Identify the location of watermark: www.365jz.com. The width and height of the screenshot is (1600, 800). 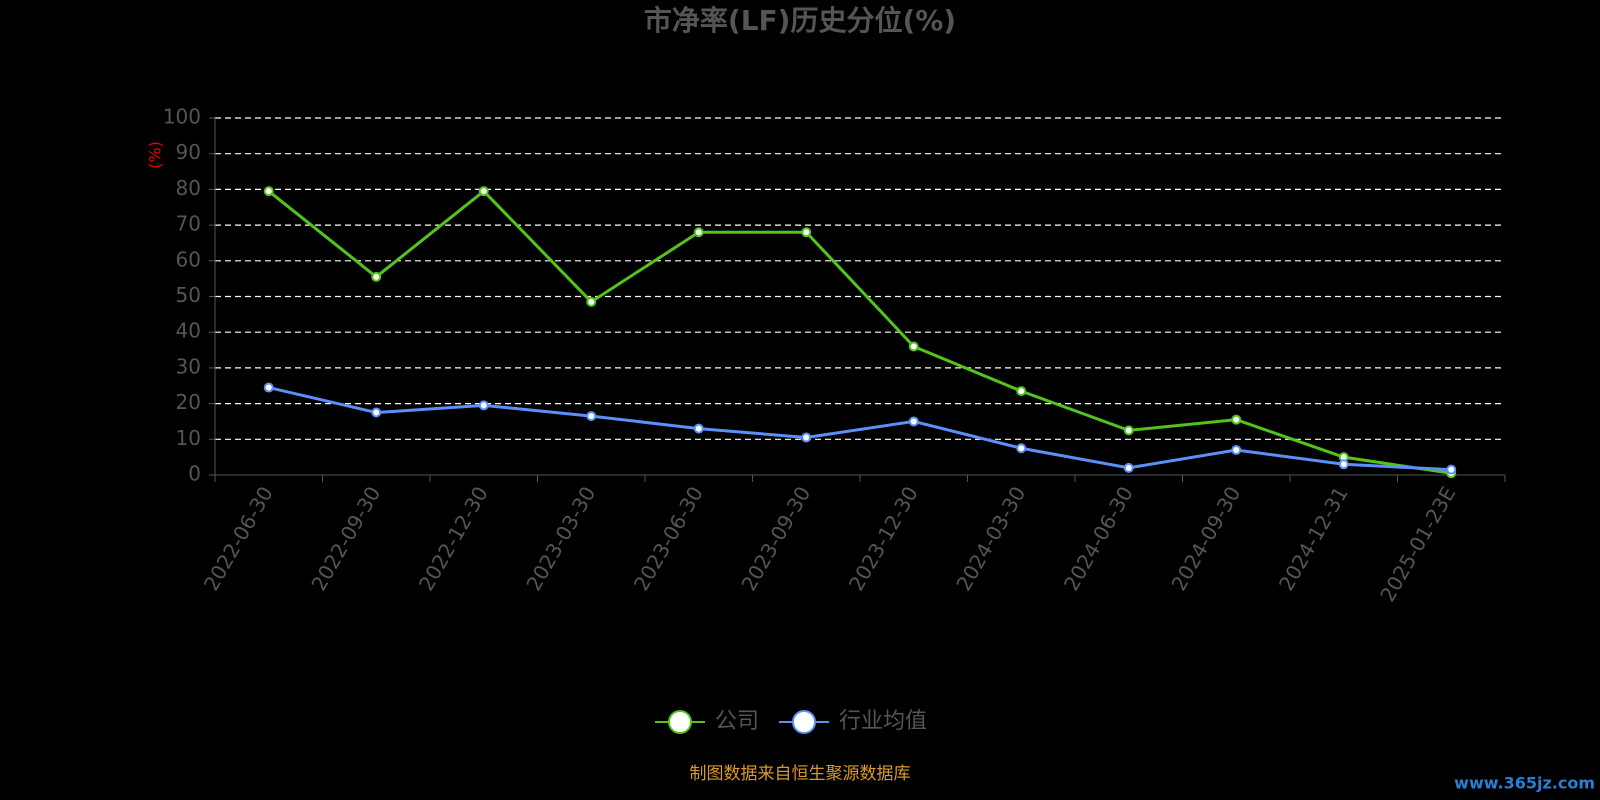
(1524, 783).